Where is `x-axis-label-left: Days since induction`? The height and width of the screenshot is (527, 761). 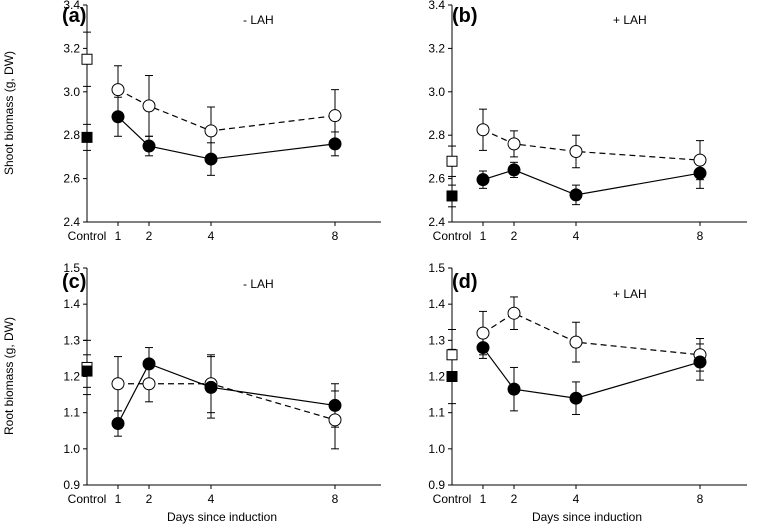
x-axis-label-left: Days since induction is located at coordinates (222, 517).